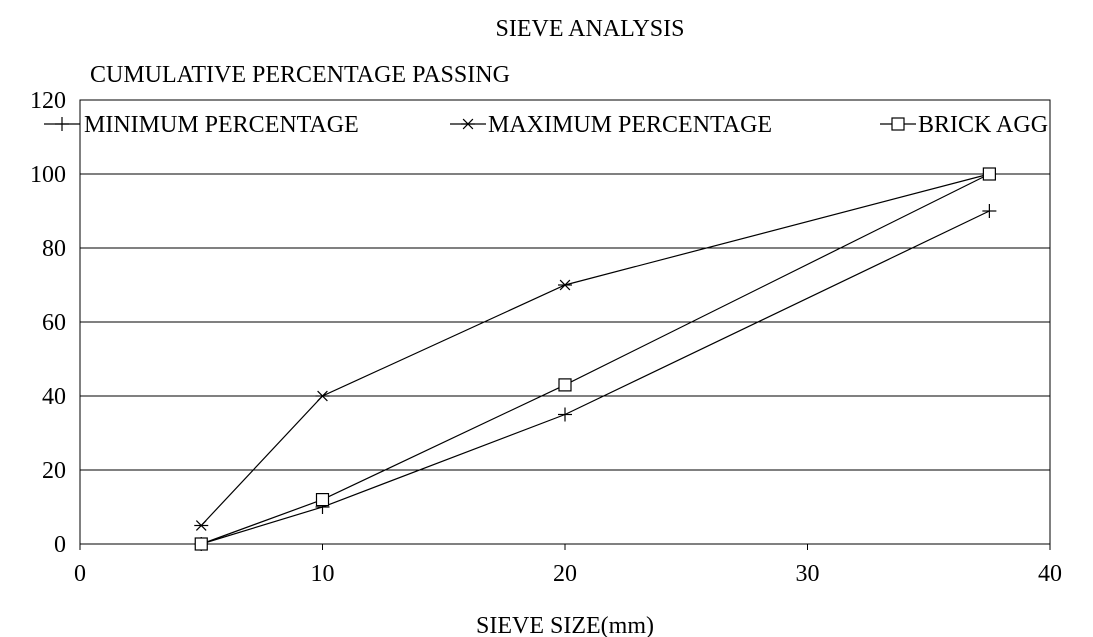  I want to click on legend-label: BRICK AGG, so click(983, 125).